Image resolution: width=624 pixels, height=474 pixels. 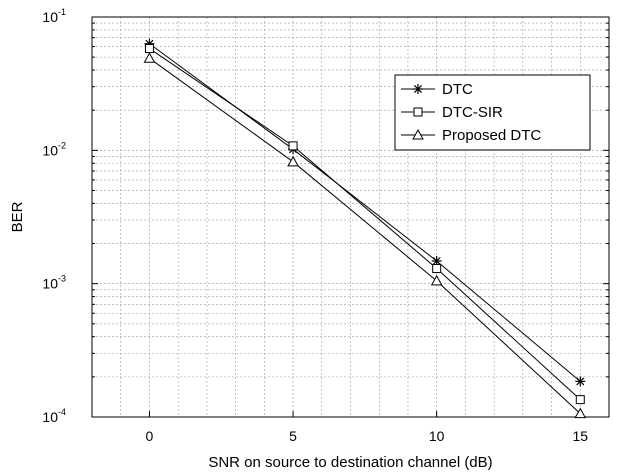 I want to click on x-tick-label: 10, so click(x=437, y=436).